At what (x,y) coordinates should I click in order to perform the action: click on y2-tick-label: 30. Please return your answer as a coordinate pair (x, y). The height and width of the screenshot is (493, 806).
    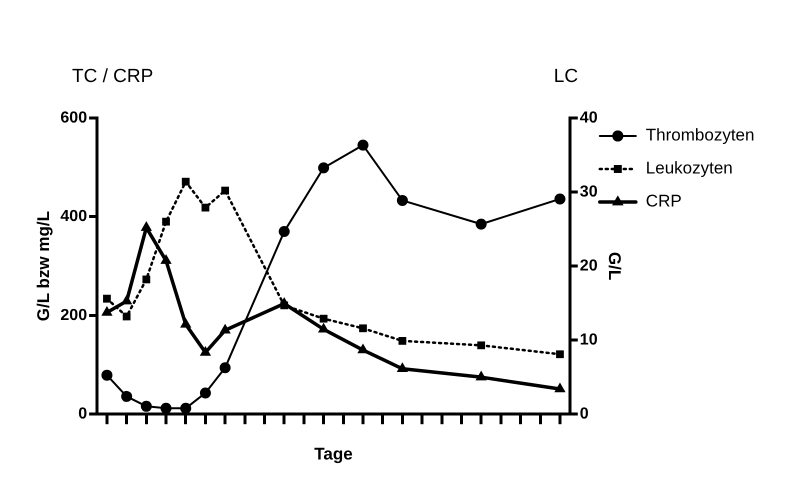
    Looking at the image, I should click on (589, 191).